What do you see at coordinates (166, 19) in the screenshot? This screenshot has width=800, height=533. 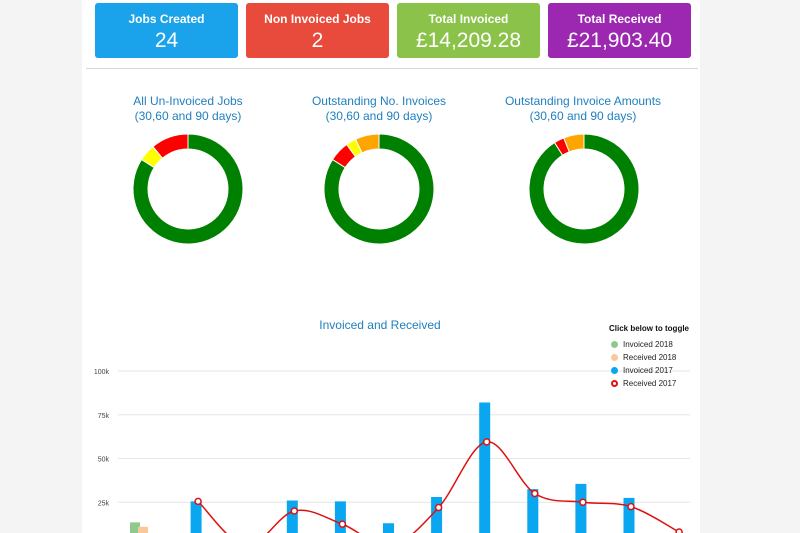 I see `jobs-created-label: Jobs Created` at bounding box center [166, 19].